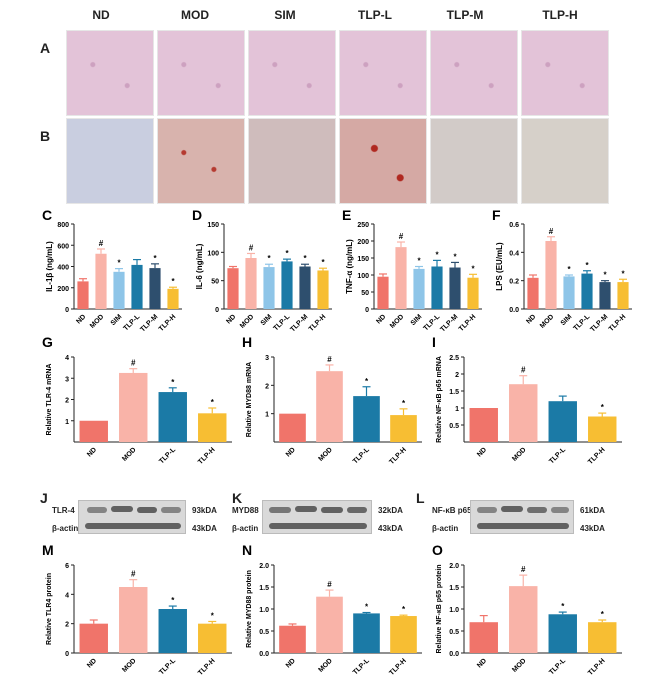  I want to click on y-tick-label: 0.4, so click(514, 253).